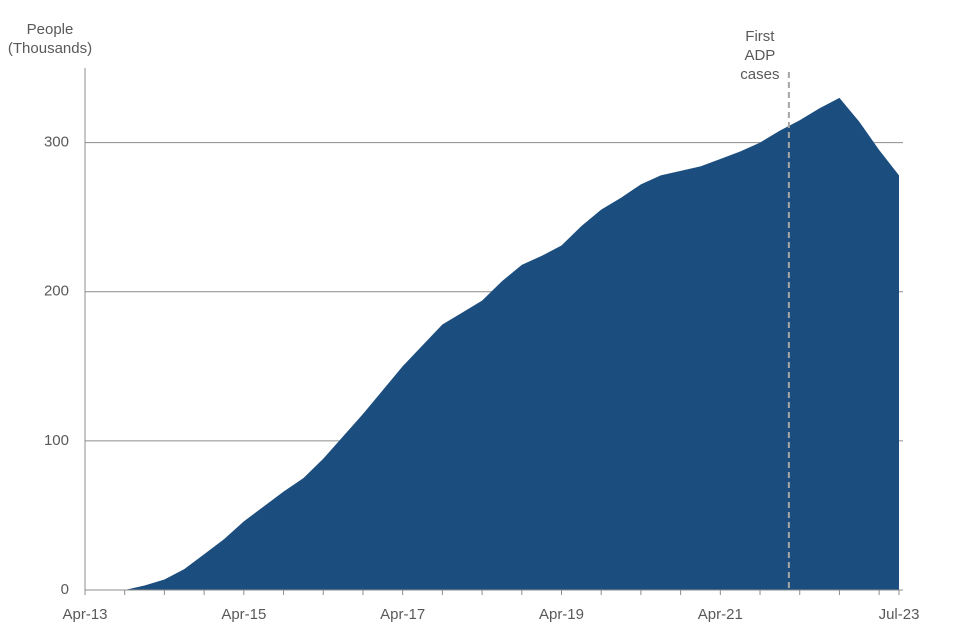  Describe the element at coordinates (56, 291) in the screenshot. I see `y-tick-label: 200` at that location.